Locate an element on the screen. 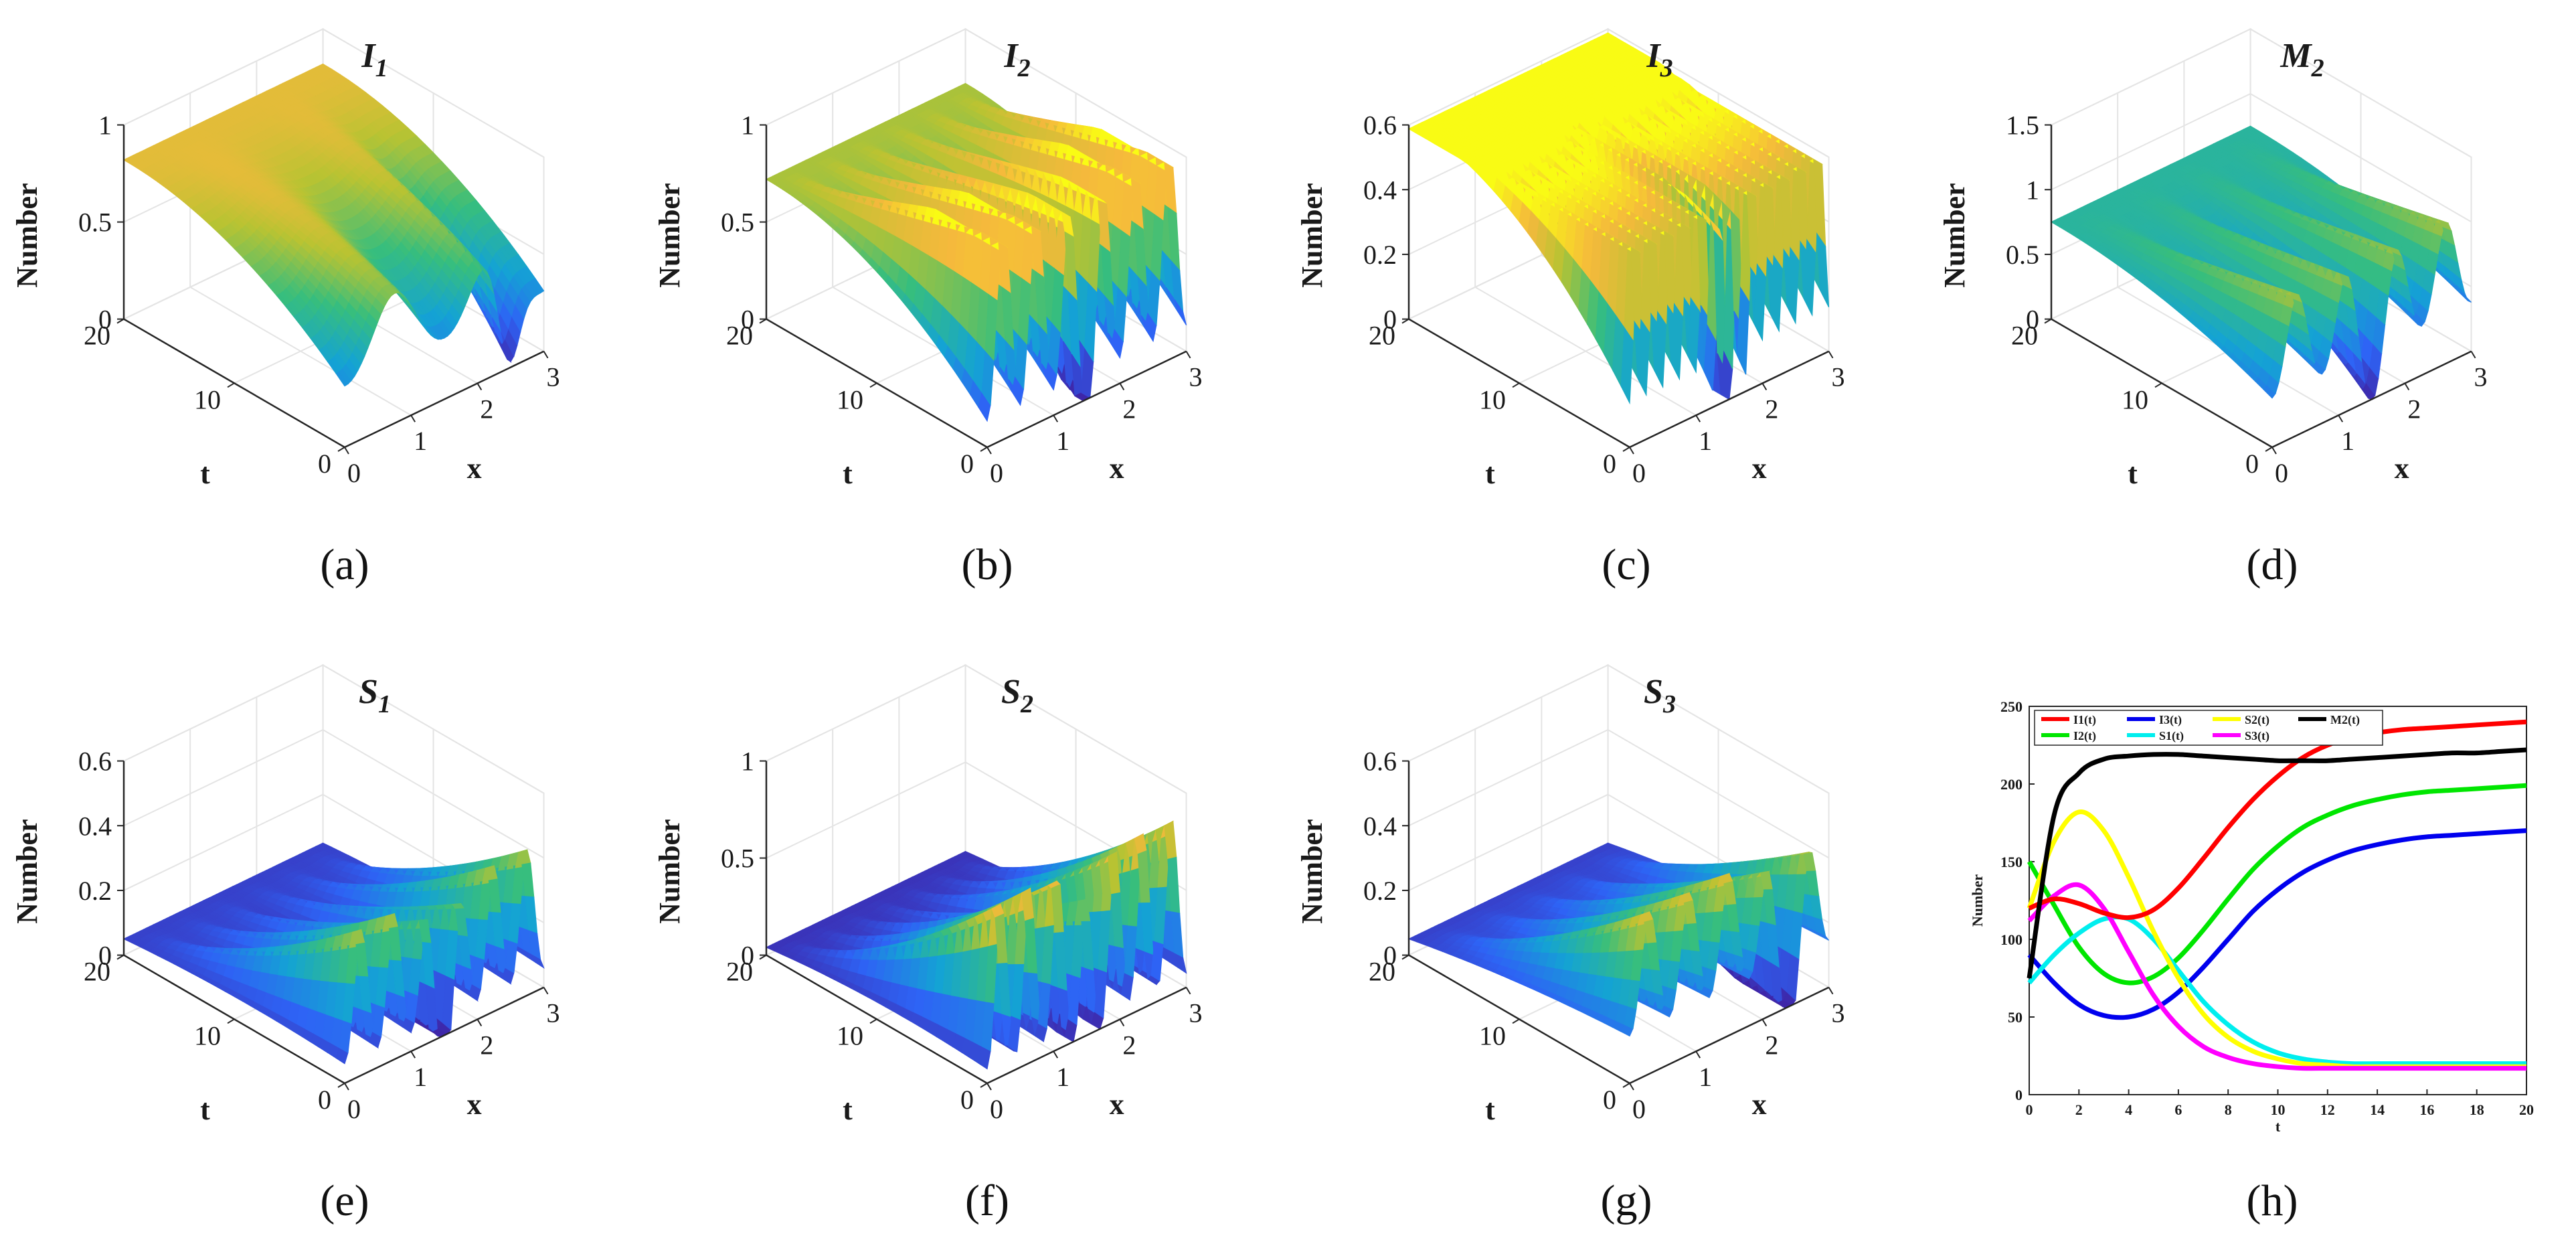 The width and height of the screenshot is (2576, 1252). surface-patch is located at coordinates (1823, 269).